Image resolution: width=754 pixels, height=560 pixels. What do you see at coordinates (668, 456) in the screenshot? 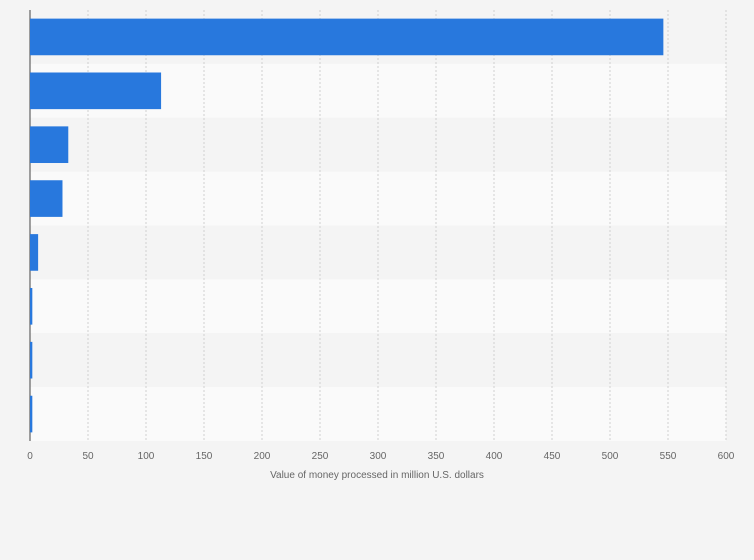
I see `x-tick-label: 550` at bounding box center [668, 456].